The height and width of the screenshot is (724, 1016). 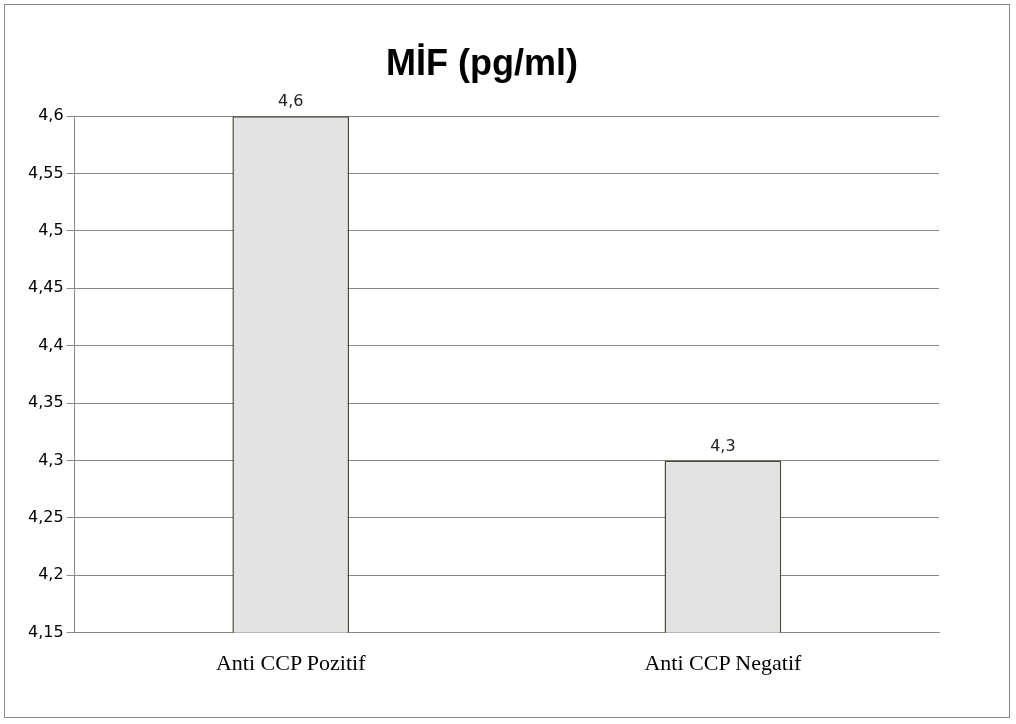 What do you see at coordinates (51, 344) in the screenshot?
I see `y-tick-label: 4,4` at bounding box center [51, 344].